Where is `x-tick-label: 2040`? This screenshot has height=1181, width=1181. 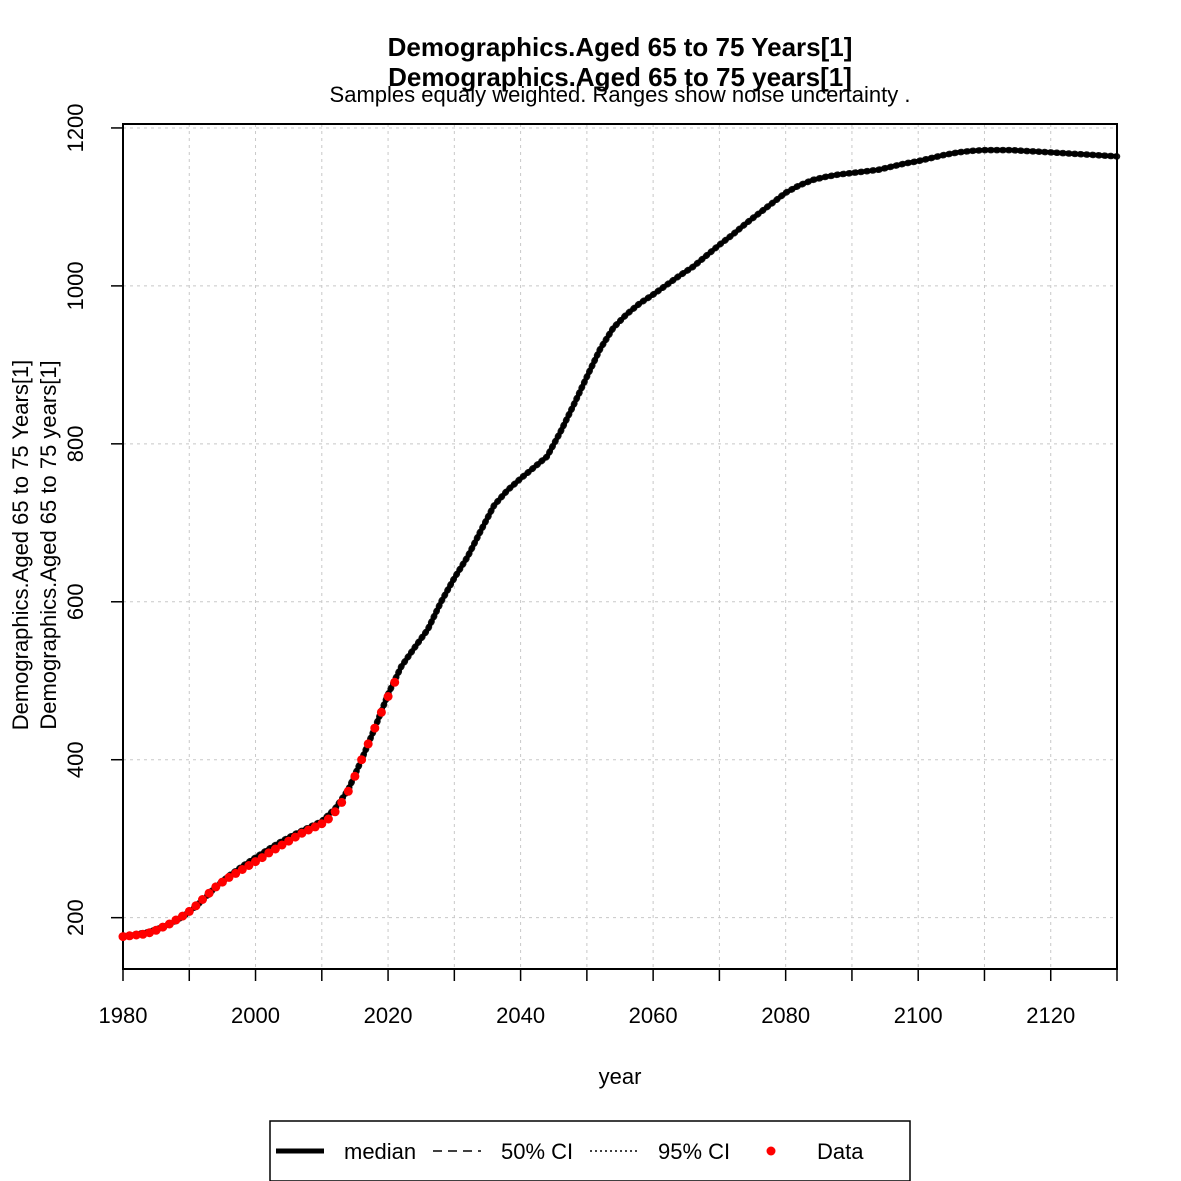
x-tick-label: 2040 is located at coordinates (520, 1015).